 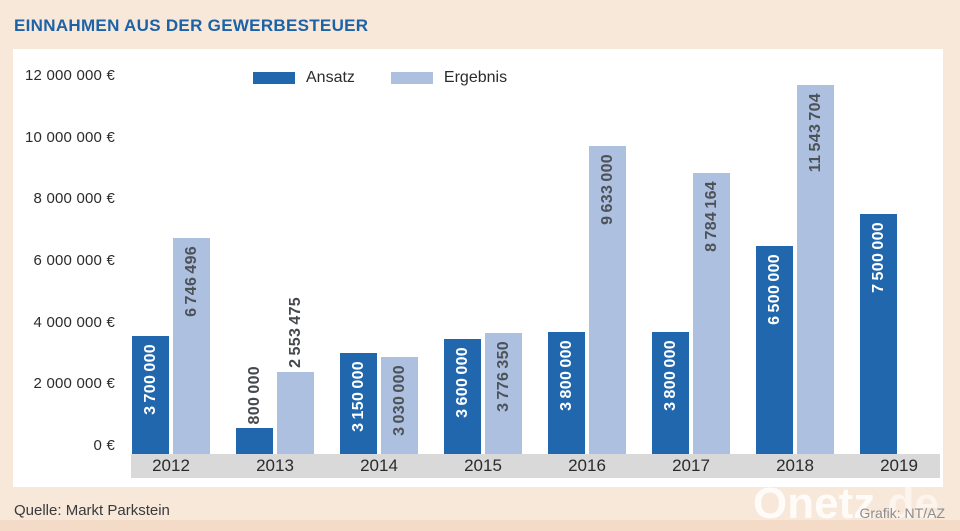 I want to click on bar-value-label: 3 030 000, so click(x=399, y=400).